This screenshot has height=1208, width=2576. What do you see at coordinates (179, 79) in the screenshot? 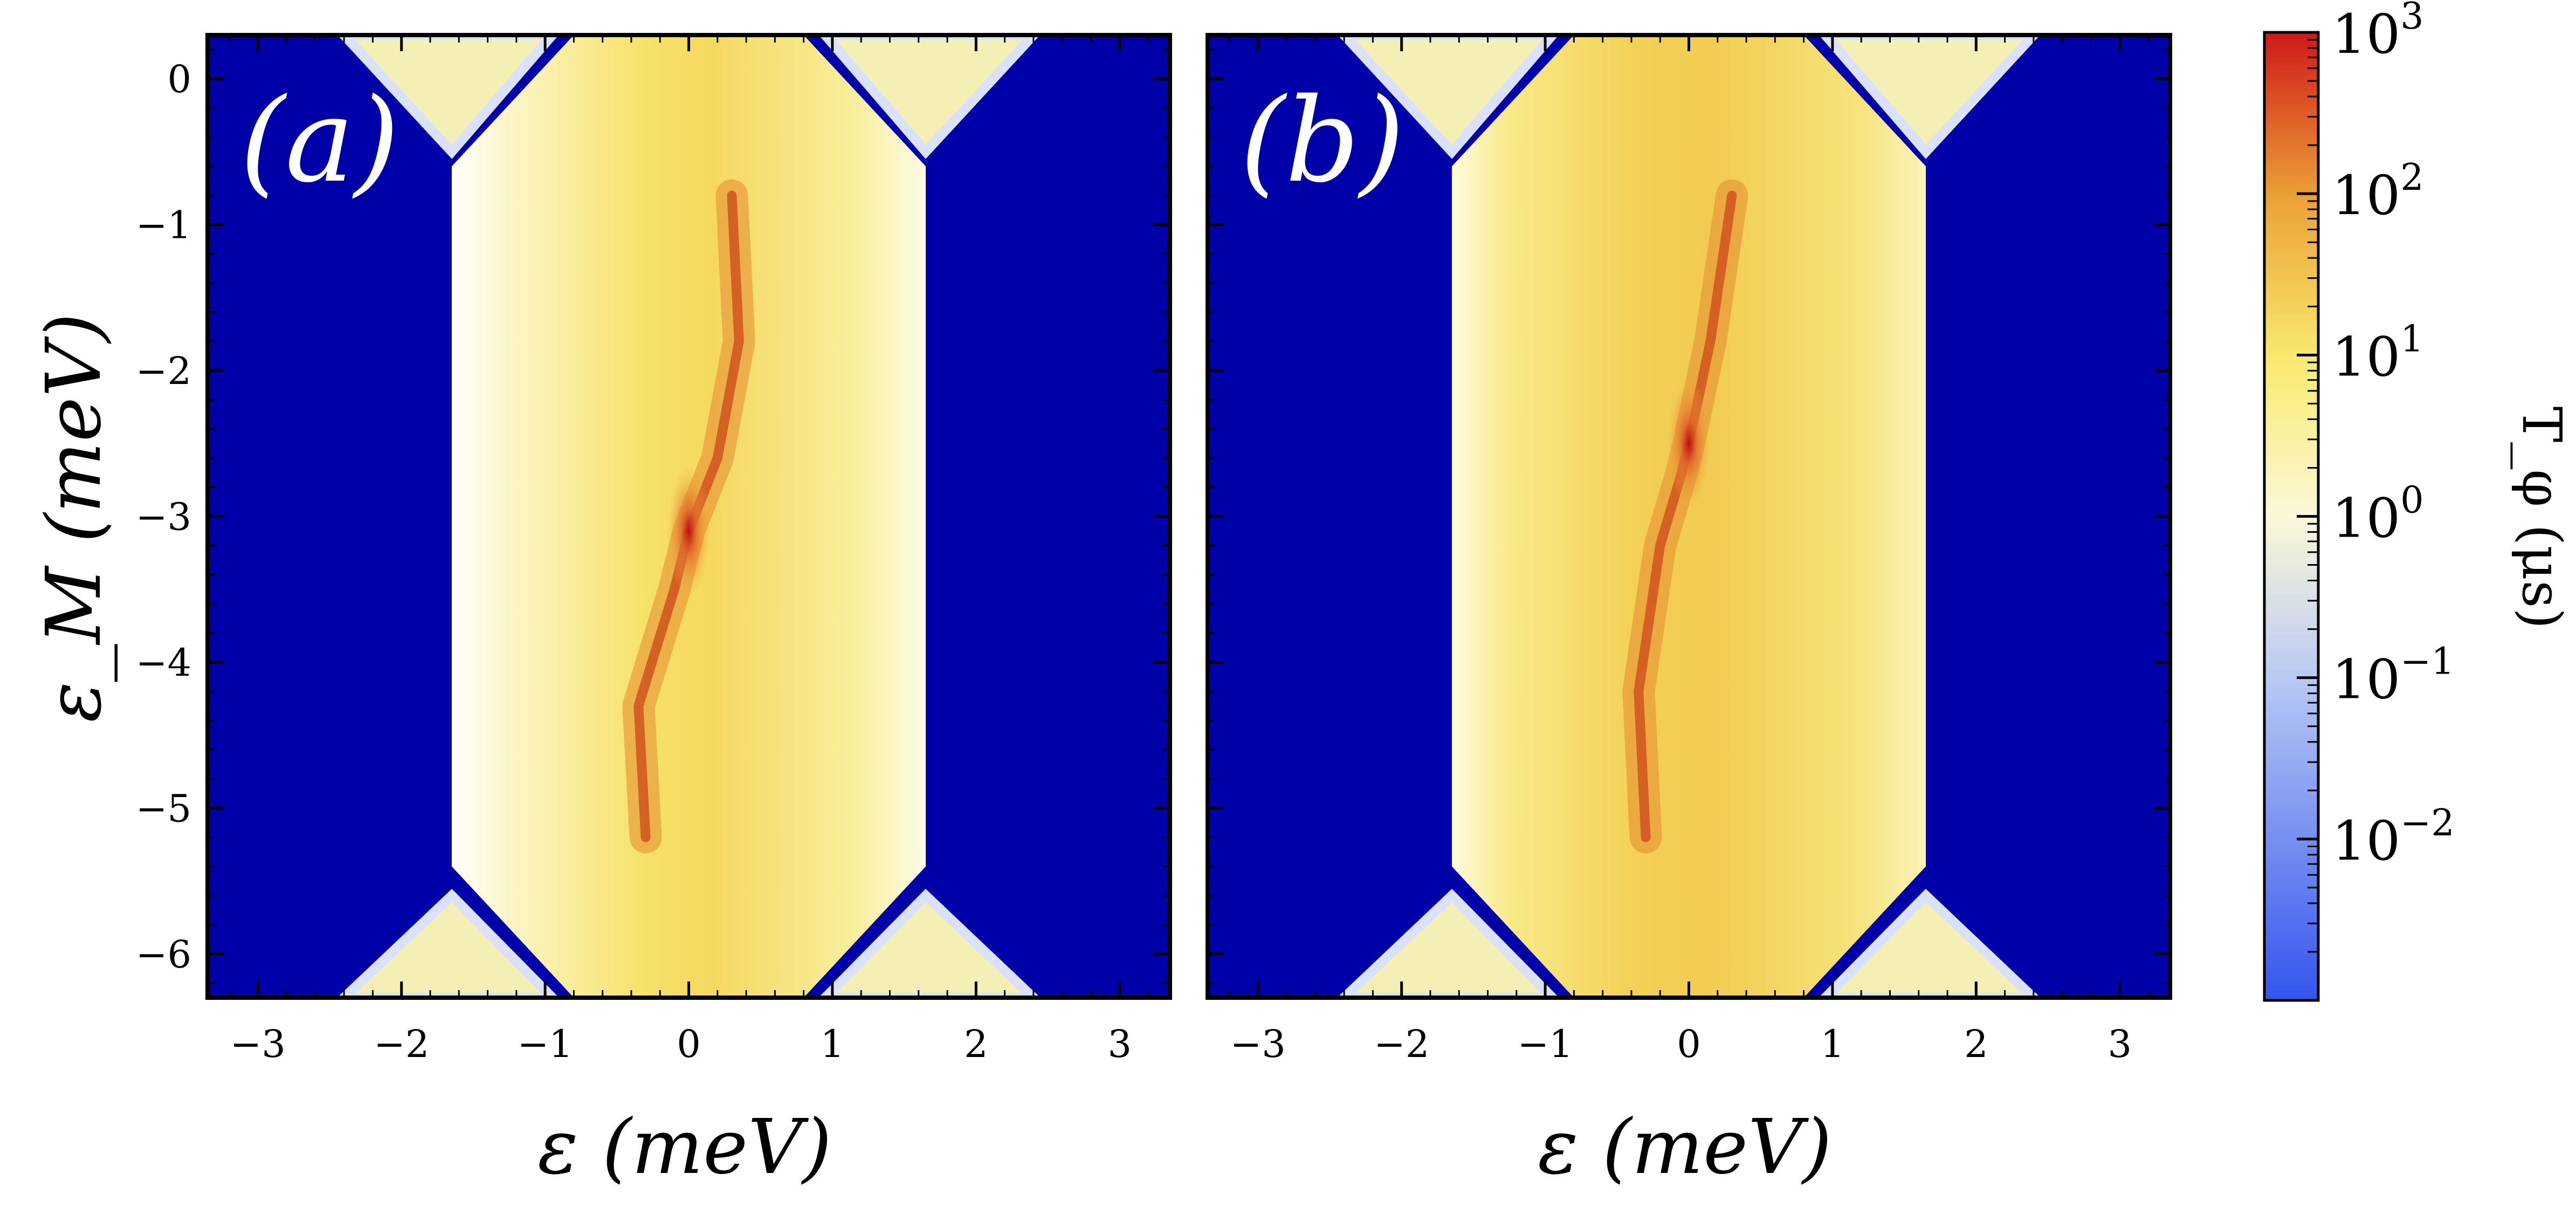
I see `y-tick-label: 0` at bounding box center [179, 79].